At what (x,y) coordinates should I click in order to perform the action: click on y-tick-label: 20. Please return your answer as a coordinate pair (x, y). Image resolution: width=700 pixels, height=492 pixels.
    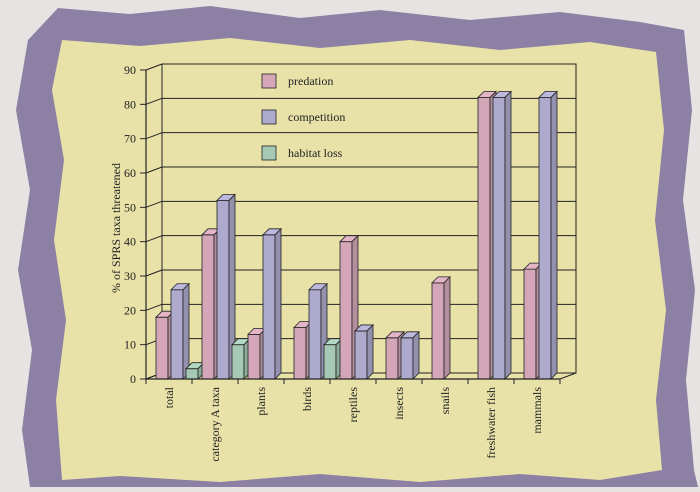
    Looking at the image, I should click on (130, 310).